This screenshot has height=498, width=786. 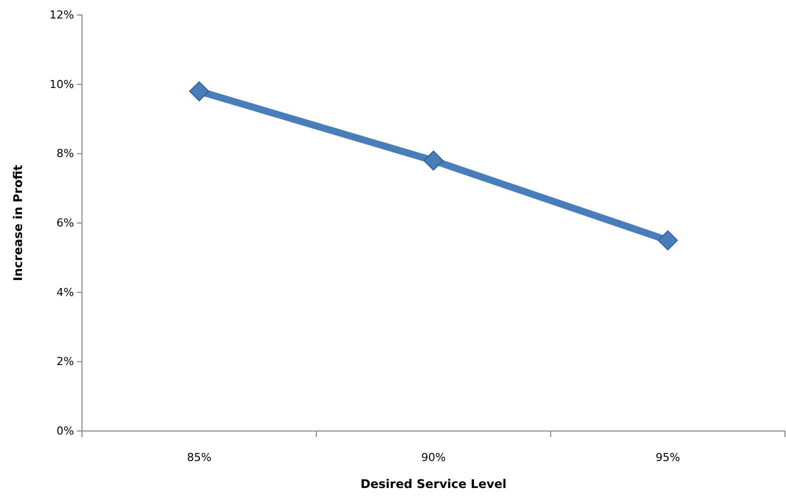 What do you see at coordinates (65, 292) in the screenshot?
I see `y-tick-label: 4%` at bounding box center [65, 292].